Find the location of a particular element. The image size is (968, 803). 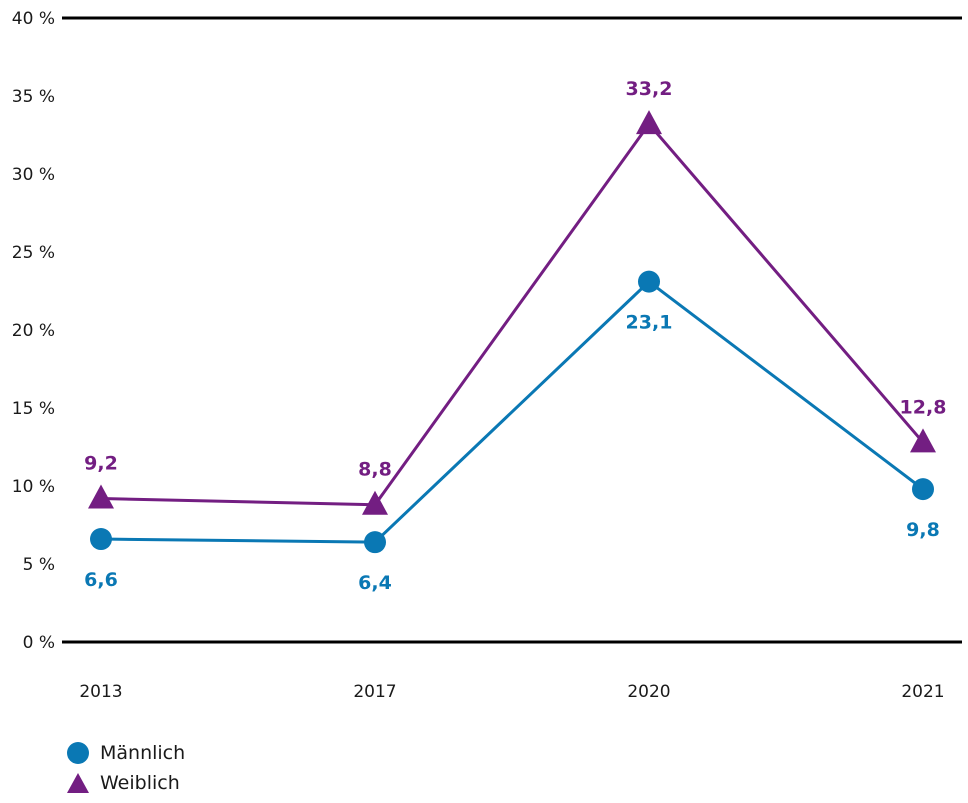

data-label: 6,6 is located at coordinates (101, 580).